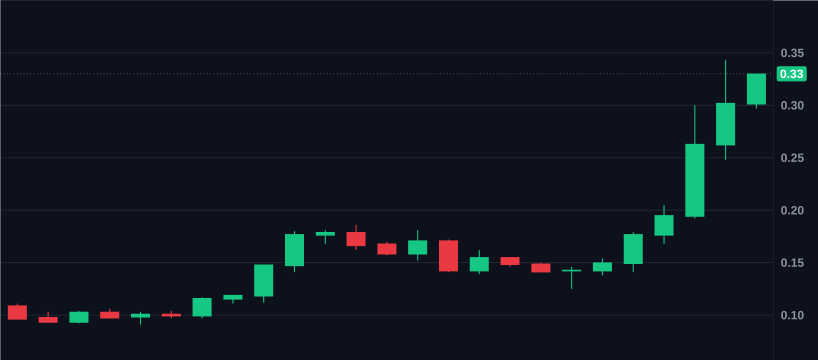 Image resolution: width=818 pixels, height=360 pixels. I want to click on y-tick-label: 0.20, so click(792, 210).